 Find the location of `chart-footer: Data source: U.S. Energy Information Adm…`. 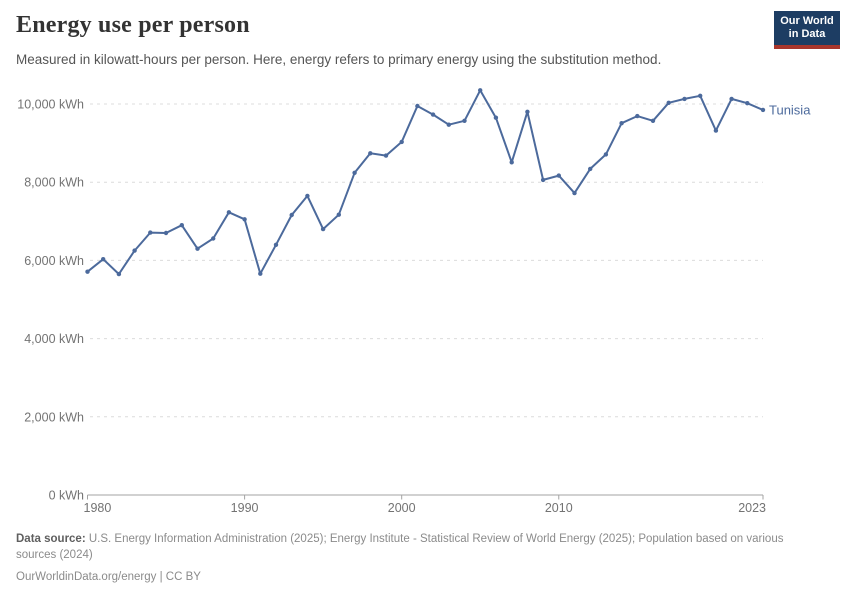

chart-footer: Data source: U.S. Energy Information Adm… is located at coordinates (416, 558).